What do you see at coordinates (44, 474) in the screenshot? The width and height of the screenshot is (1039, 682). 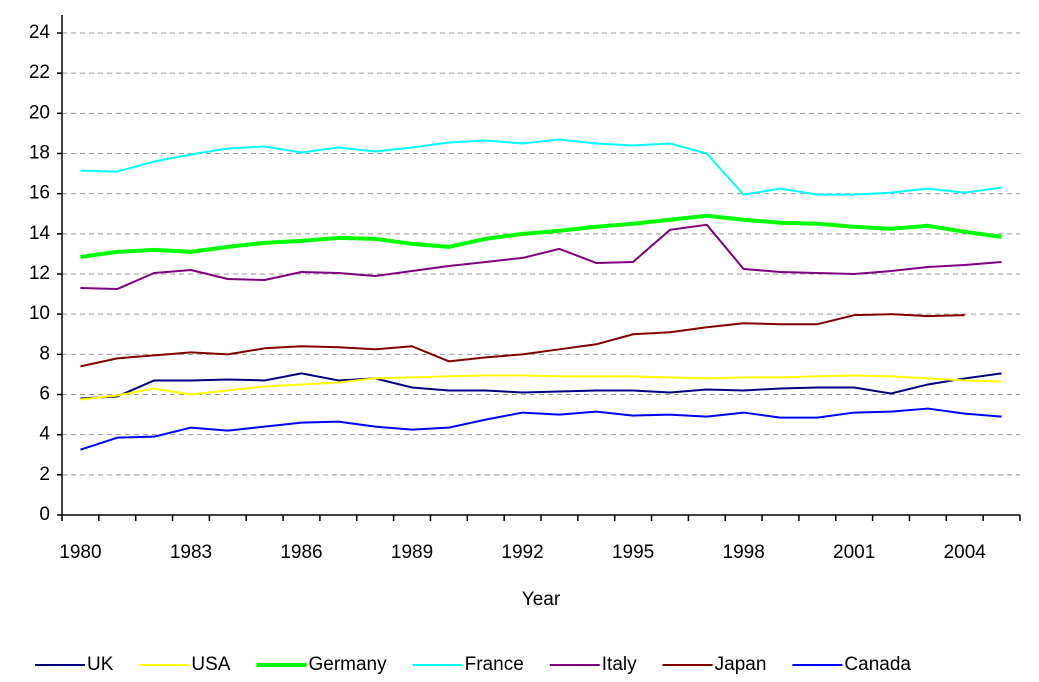 I see `y-tick-label: 2` at bounding box center [44, 474].